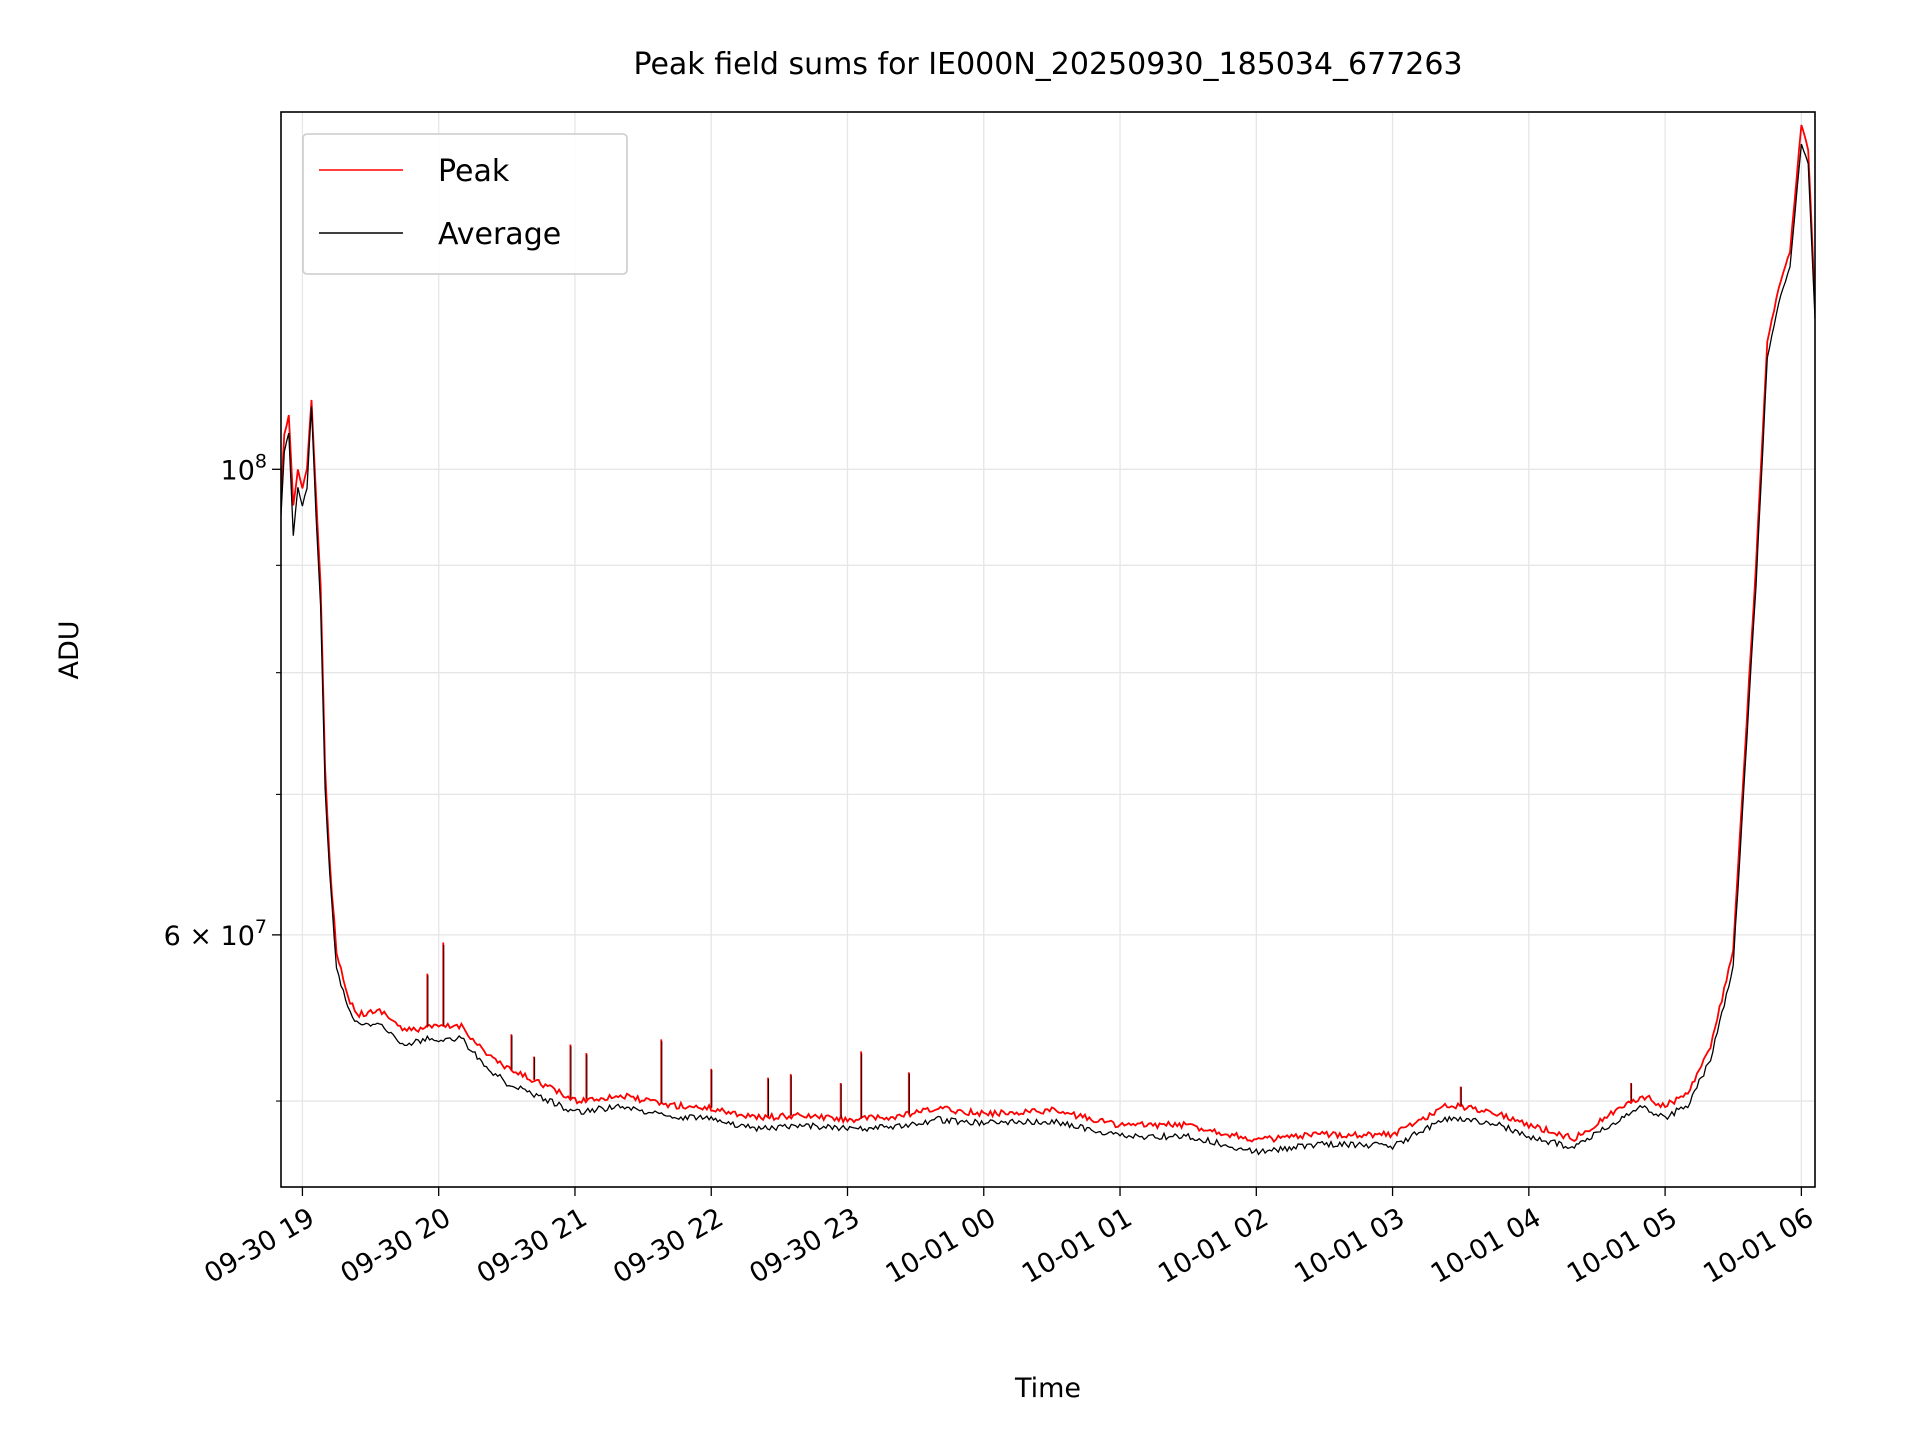 This screenshot has height=1440, width=1920. I want to click on y-tick-label: 108, so click(244, 468).